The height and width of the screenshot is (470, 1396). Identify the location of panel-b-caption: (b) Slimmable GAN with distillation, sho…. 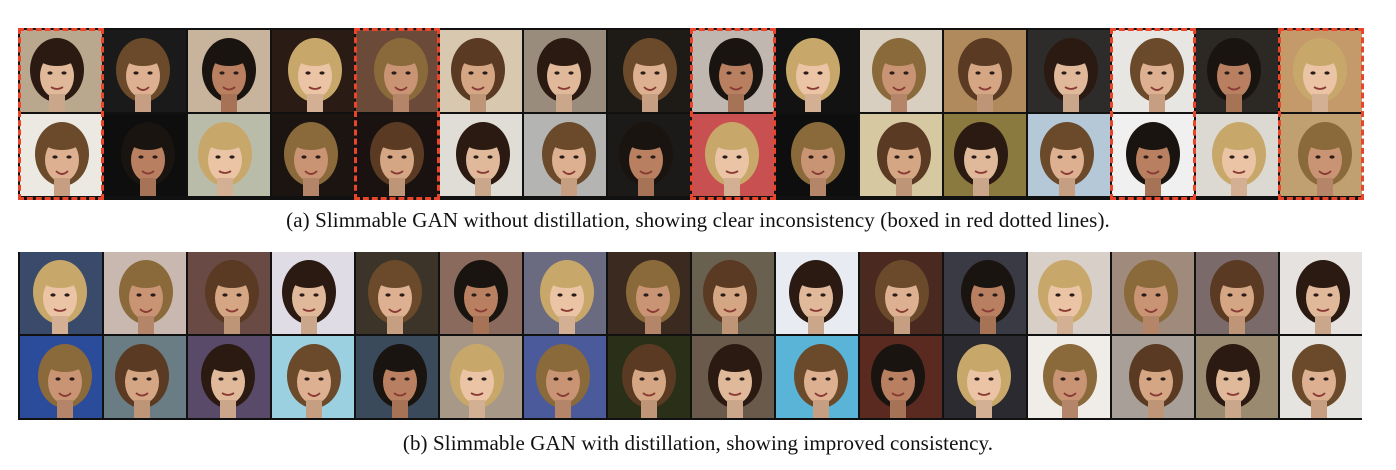
(698, 443).